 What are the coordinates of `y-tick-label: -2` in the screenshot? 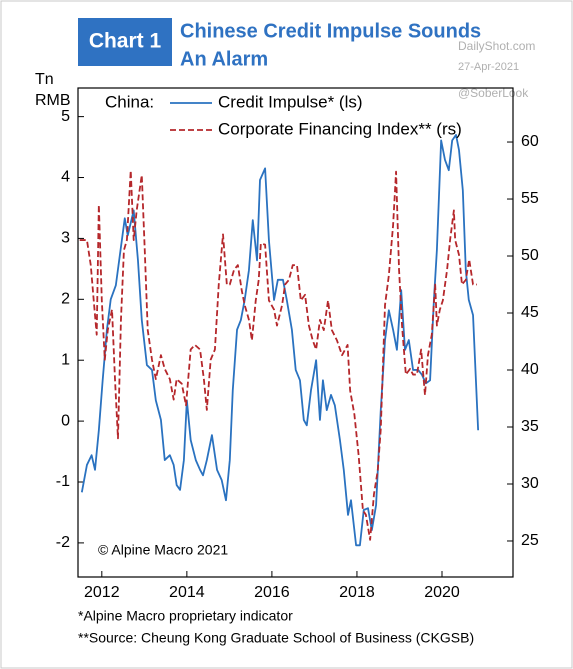 It's located at (63, 542).